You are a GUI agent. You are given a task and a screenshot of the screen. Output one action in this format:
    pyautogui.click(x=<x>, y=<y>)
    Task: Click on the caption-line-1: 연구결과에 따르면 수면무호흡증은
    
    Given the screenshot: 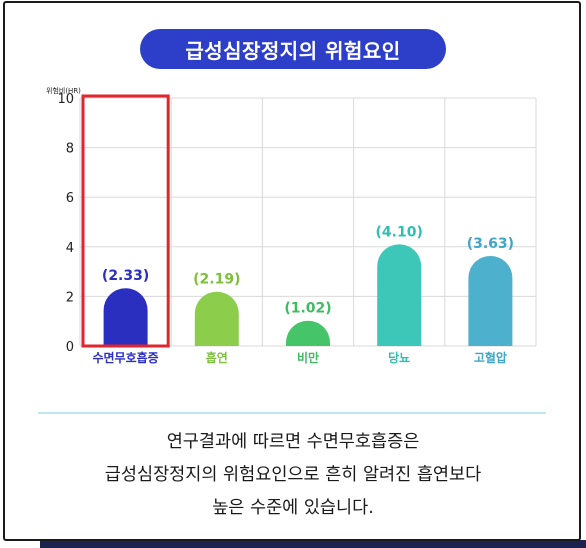 What is the action you would take?
    pyautogui.click(x=293, y=442)
    